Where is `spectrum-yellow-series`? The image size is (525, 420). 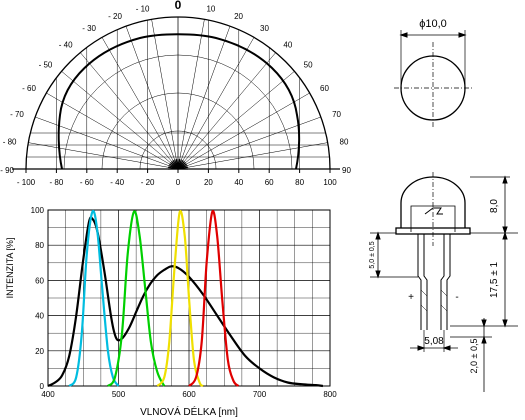
spectrum-yellow-series is located at coordinates (180, 298).